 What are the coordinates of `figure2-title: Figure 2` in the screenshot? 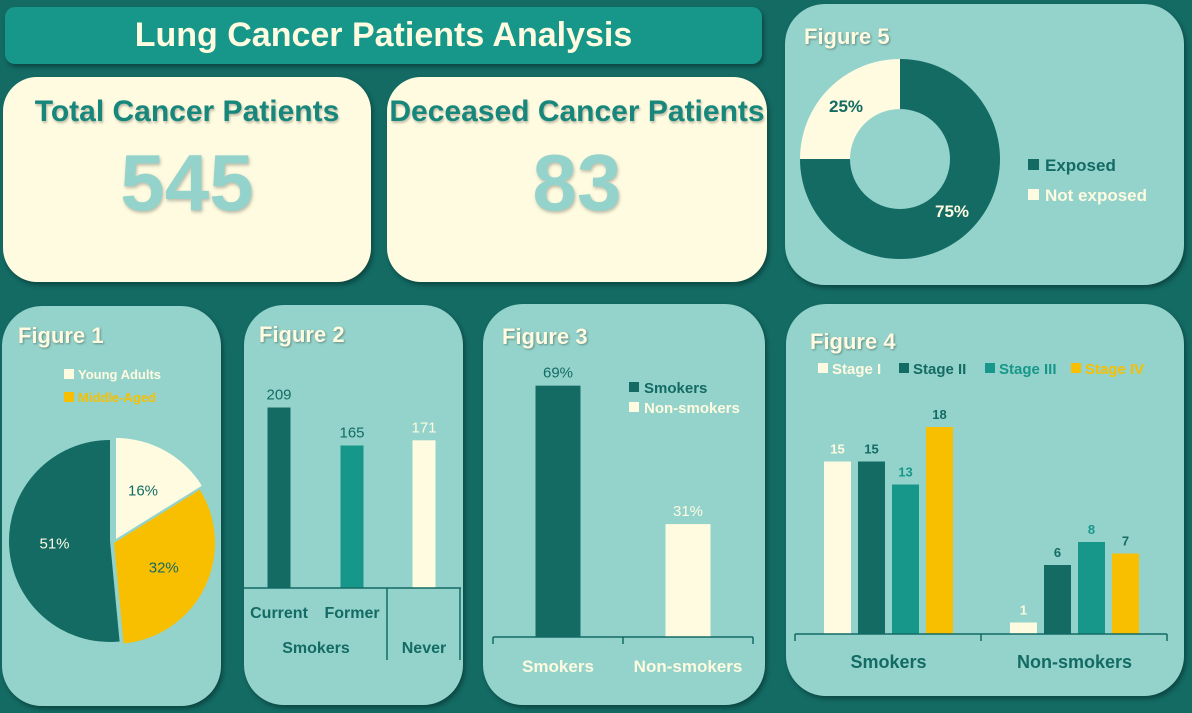 It's located at (302, 334).